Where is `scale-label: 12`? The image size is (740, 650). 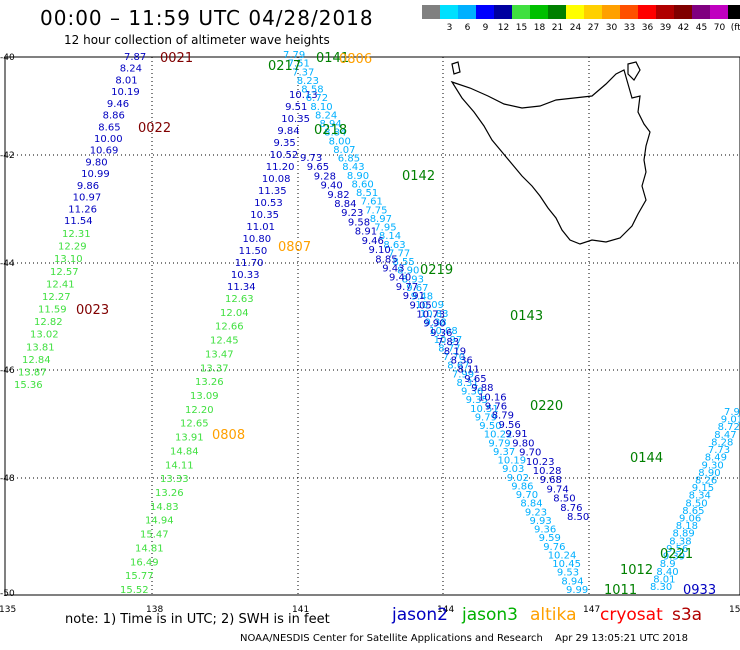 scale-label: 12 is located at coordinates (503, 28).